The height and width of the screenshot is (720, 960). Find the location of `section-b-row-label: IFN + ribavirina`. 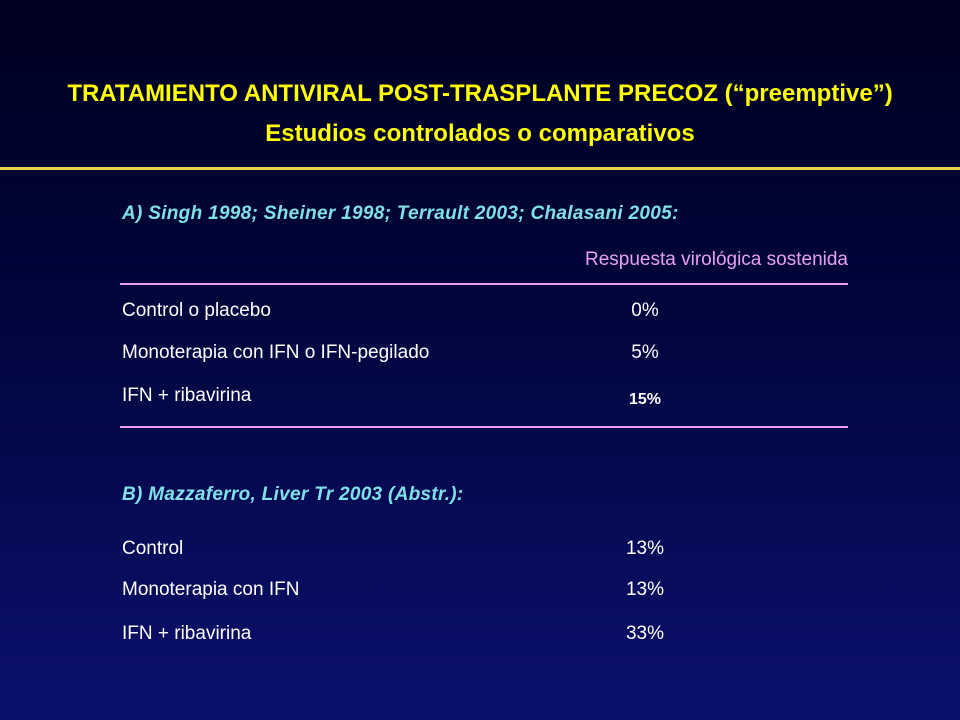

section-b-row-label: IFN + ribavirina is located at coordinates (187, 633).